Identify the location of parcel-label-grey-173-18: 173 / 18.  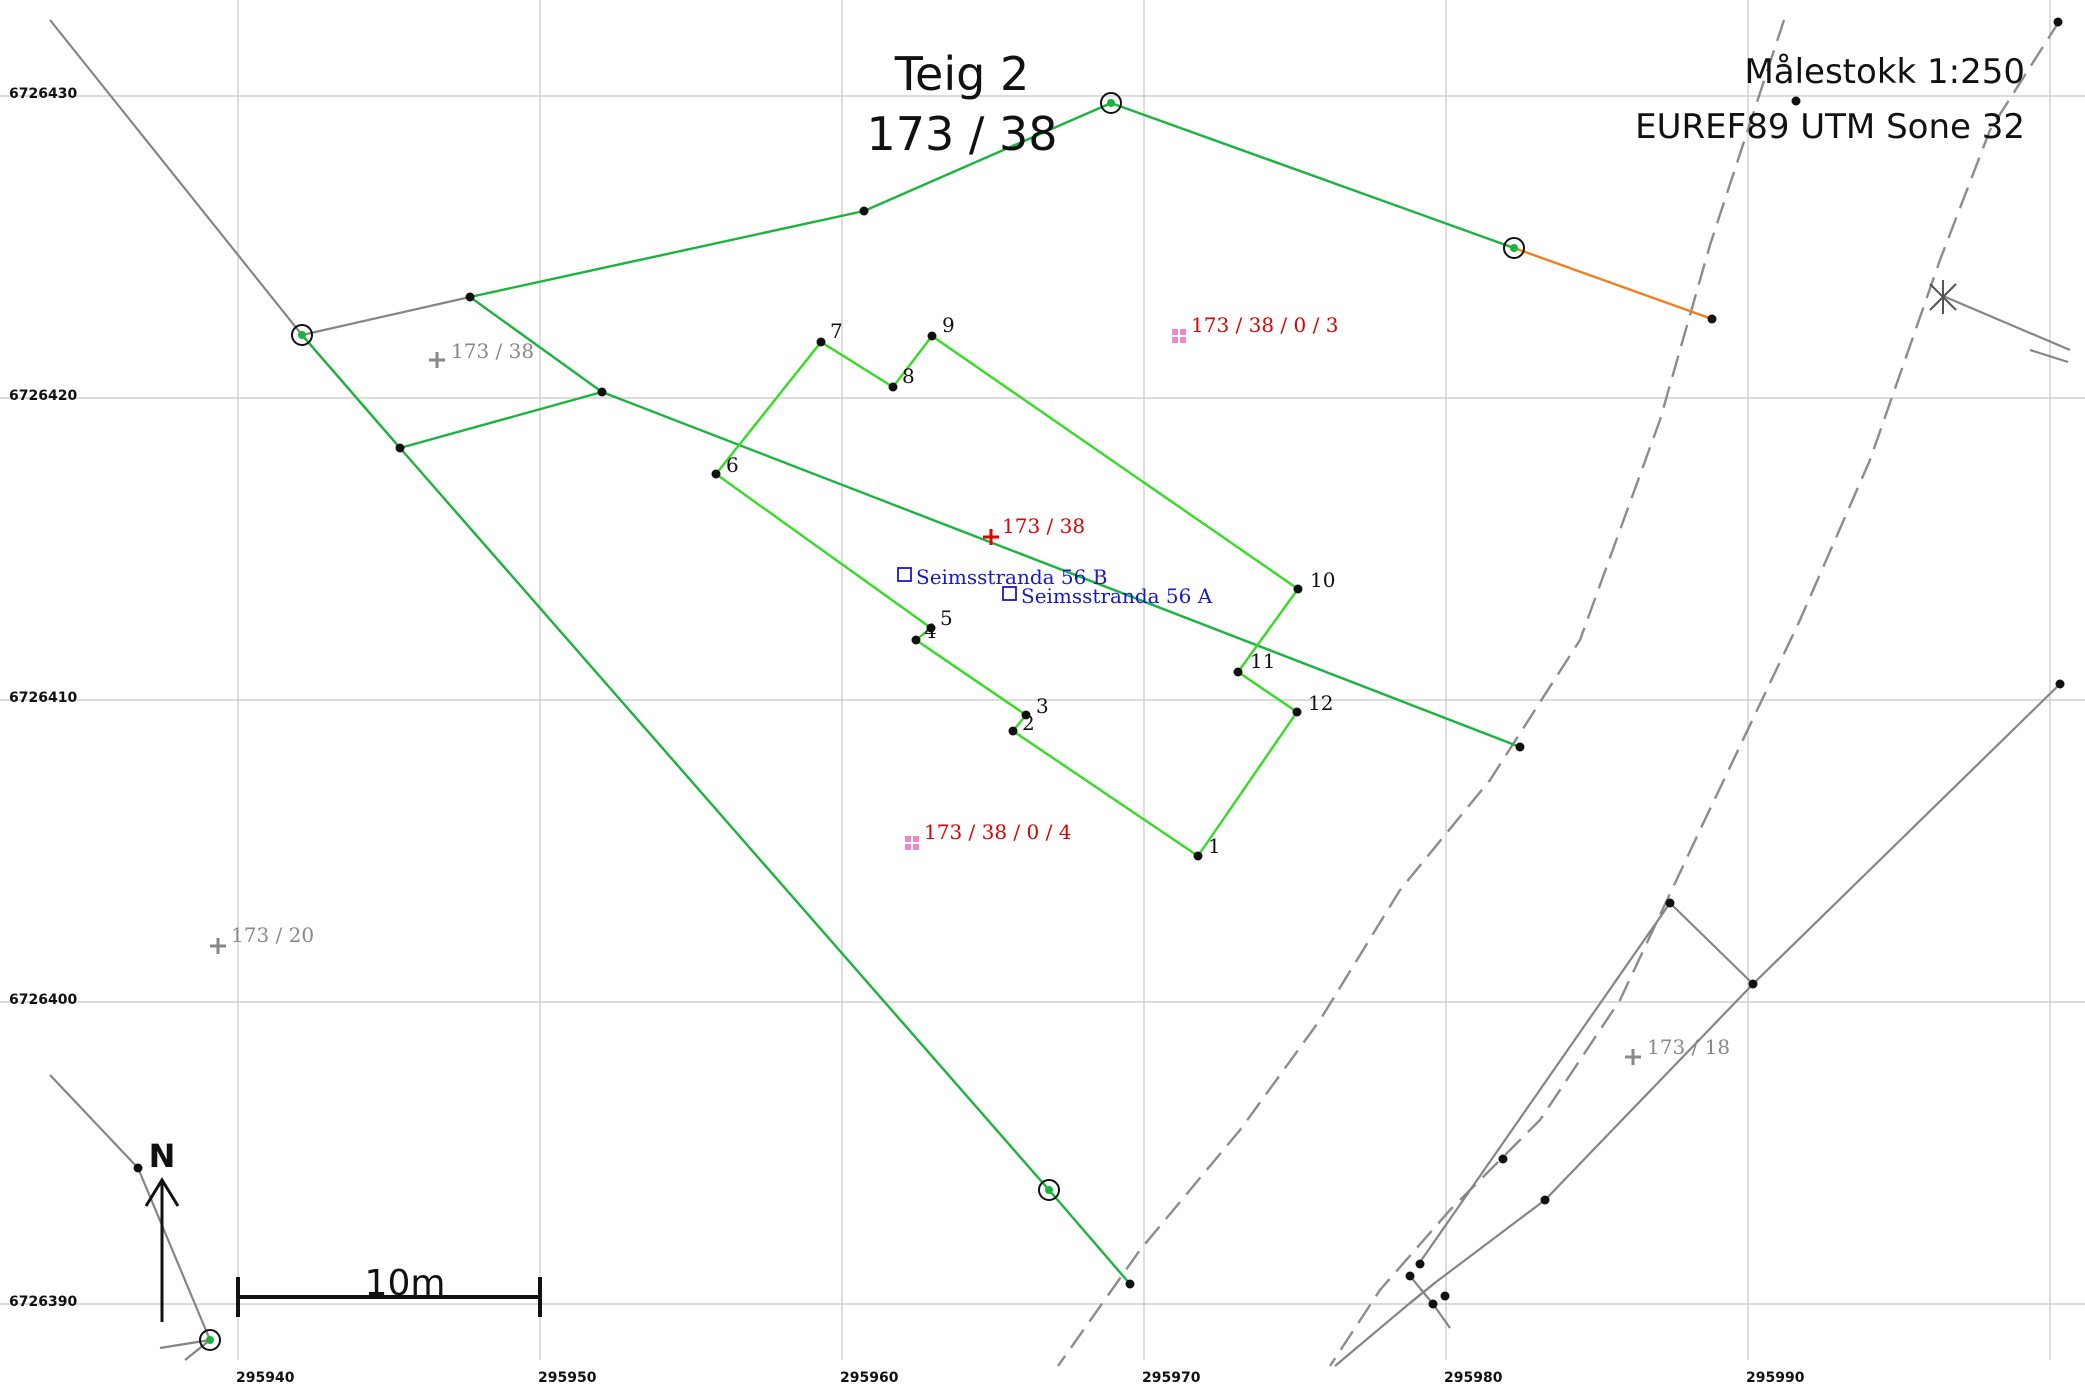
(1677, 1050).